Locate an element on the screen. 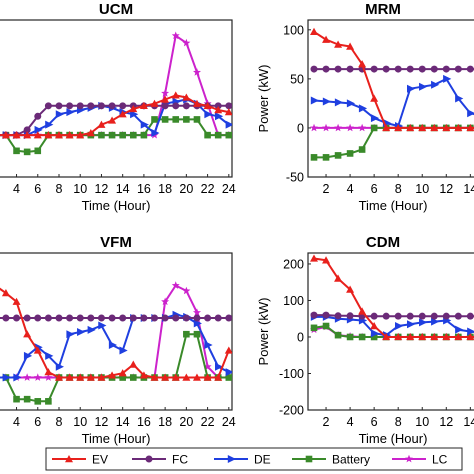  legend: EV FC DE Battery LC is located at coordinates (254, 459).